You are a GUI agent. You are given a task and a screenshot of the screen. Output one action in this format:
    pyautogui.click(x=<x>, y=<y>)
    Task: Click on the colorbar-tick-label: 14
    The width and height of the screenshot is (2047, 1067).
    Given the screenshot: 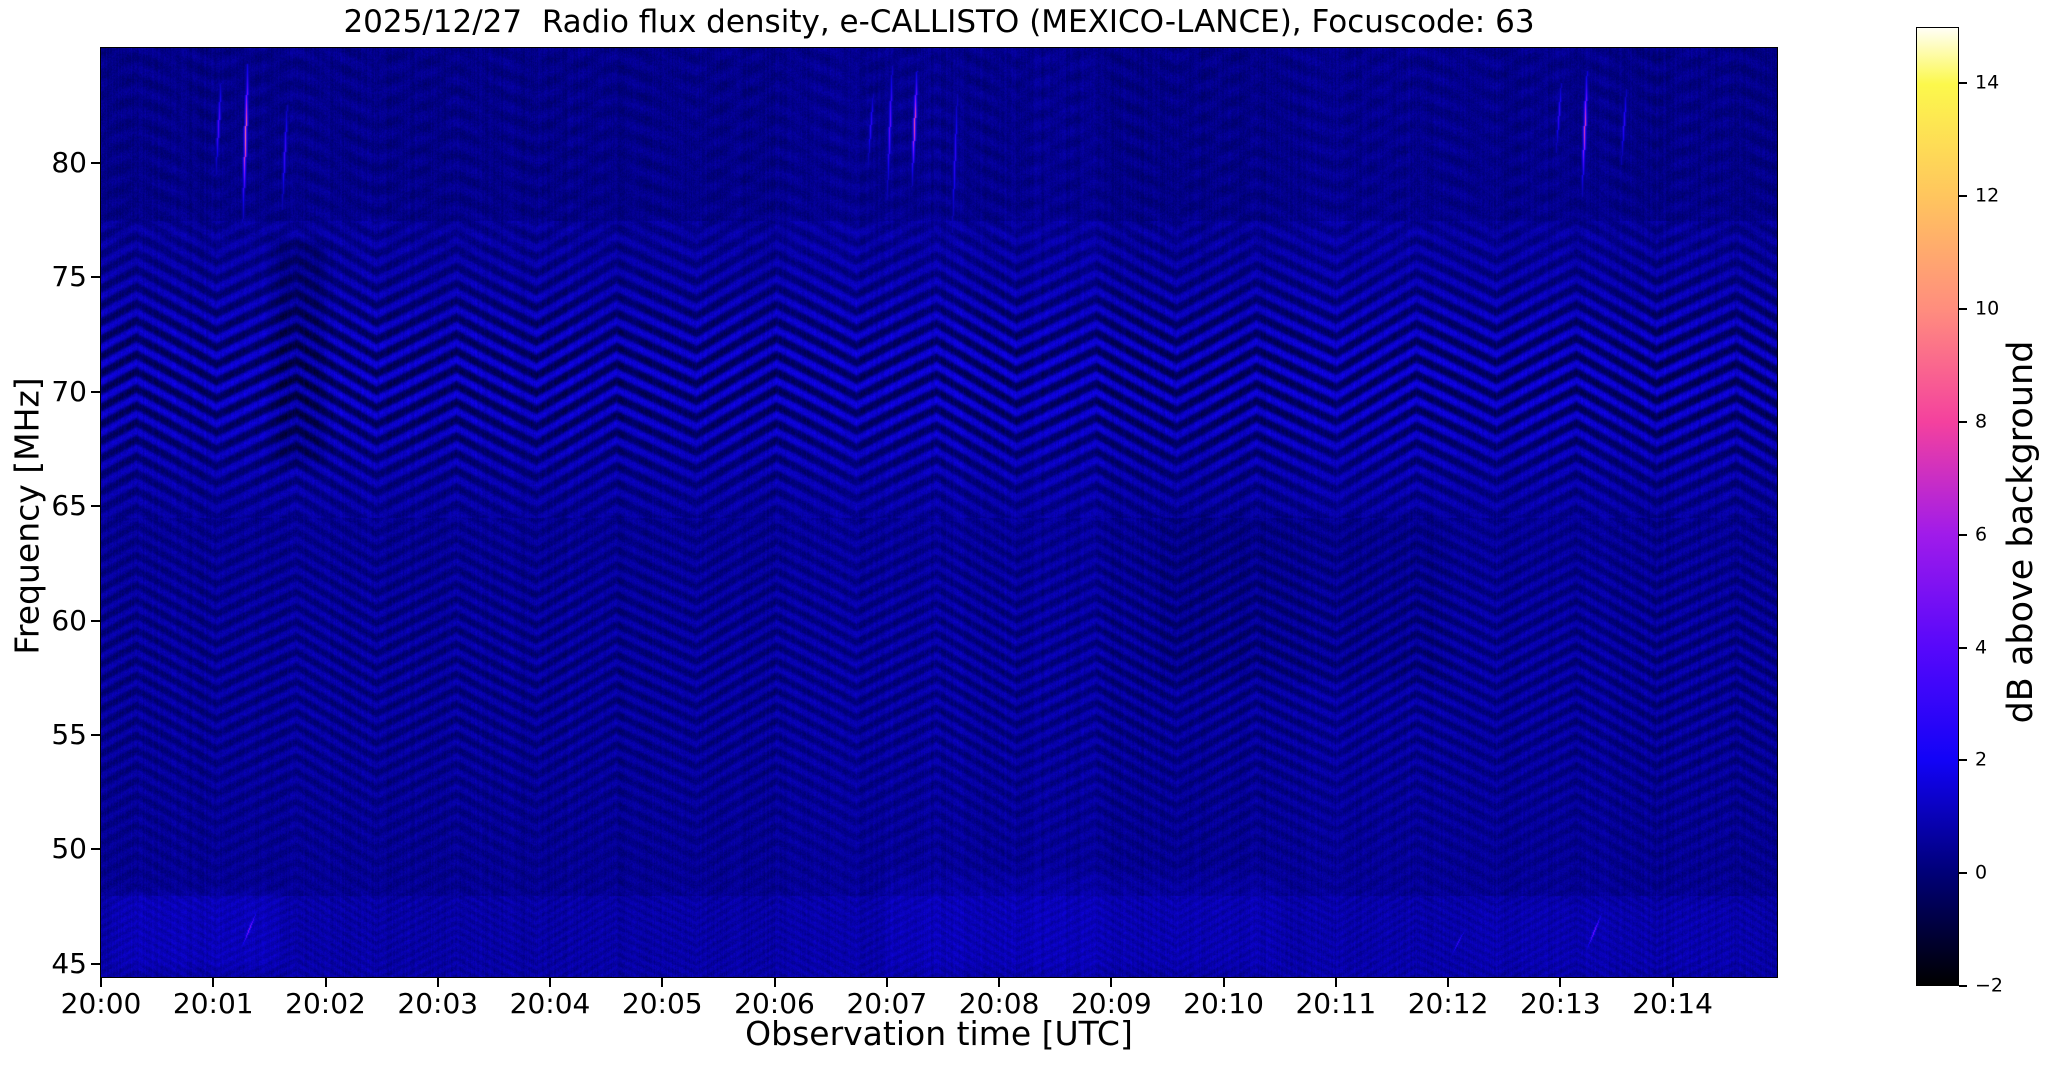 What is the action you would take?
    pyautogui.click(x=1987, y=82)
    